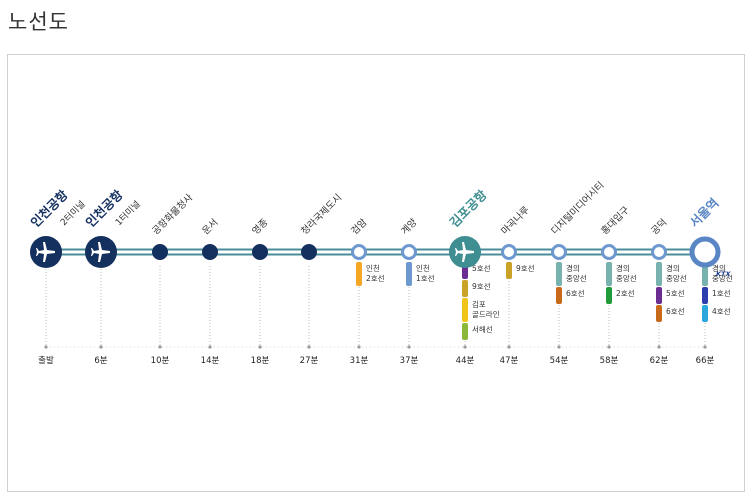 This screenshot has height=497, width=753. I want to click on station-name: 운서, so click(210, 227).